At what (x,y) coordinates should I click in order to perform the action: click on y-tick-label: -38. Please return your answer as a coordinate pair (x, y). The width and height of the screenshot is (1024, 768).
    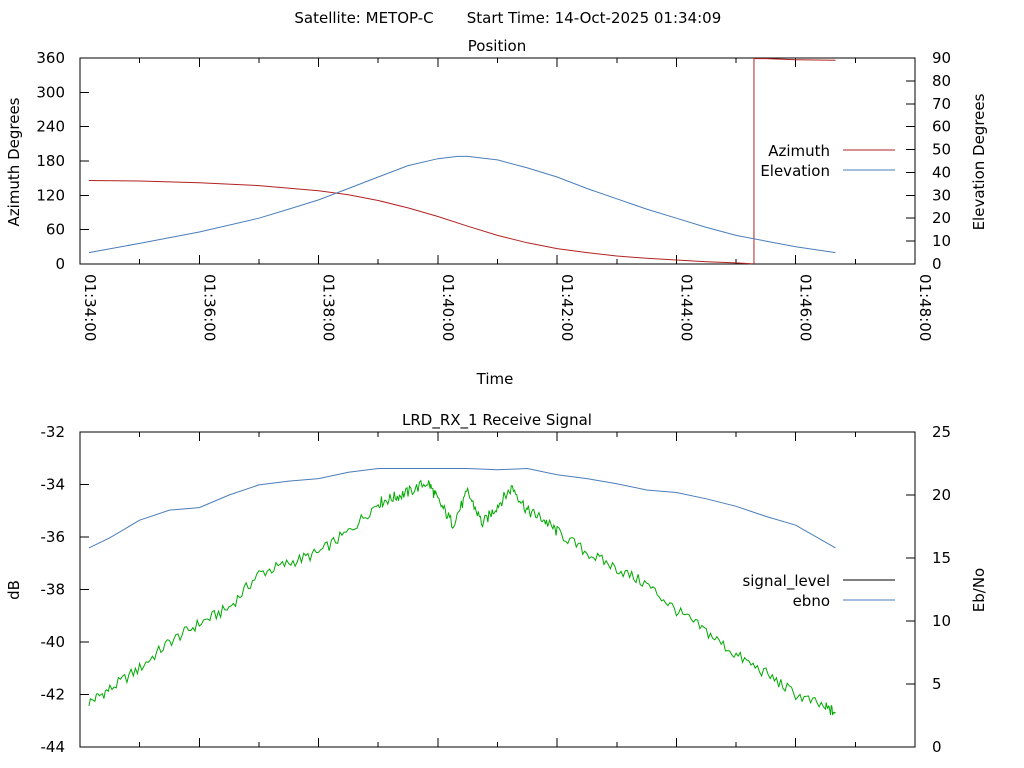
    Looking at the image, I should click on (53, 590).